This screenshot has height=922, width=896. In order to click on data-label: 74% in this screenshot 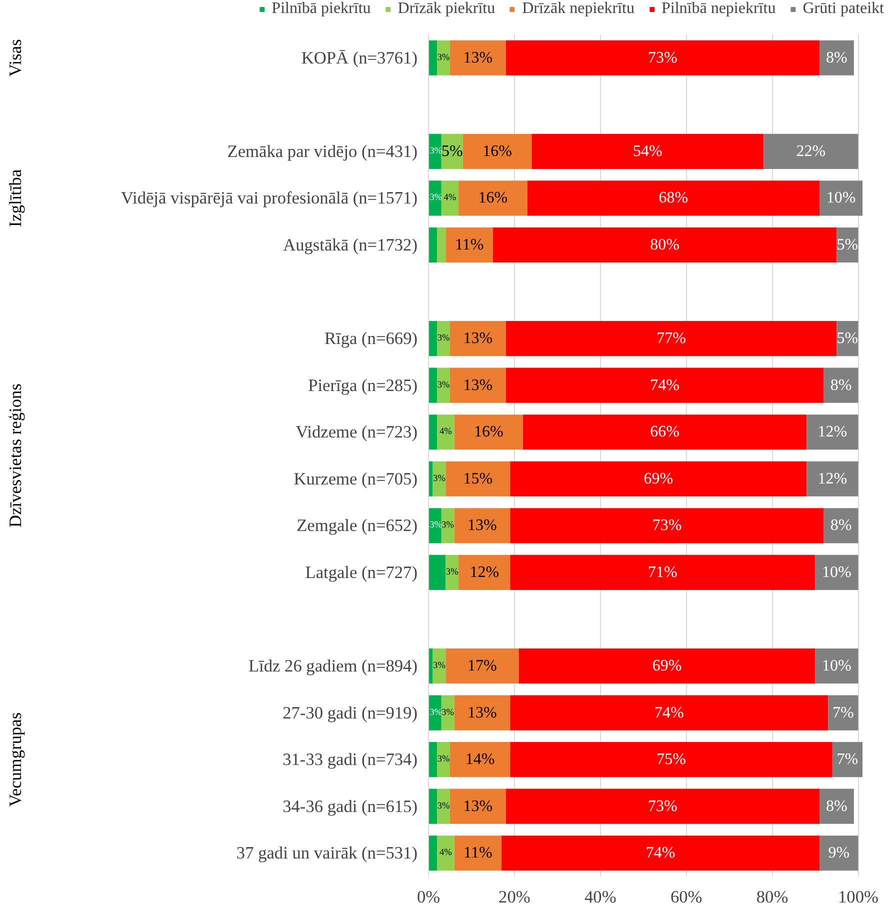, I will do `click(669, 713)`.